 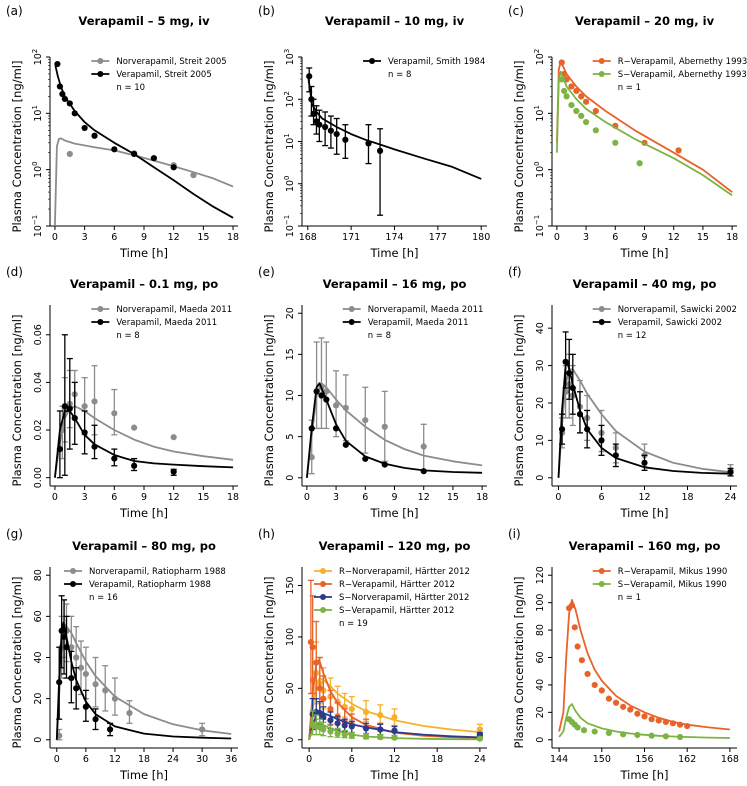 What do you see at coordinates (85, 497) in the screenshot?
I see `x-tick-label: 3` at bounding box center [85, 497].